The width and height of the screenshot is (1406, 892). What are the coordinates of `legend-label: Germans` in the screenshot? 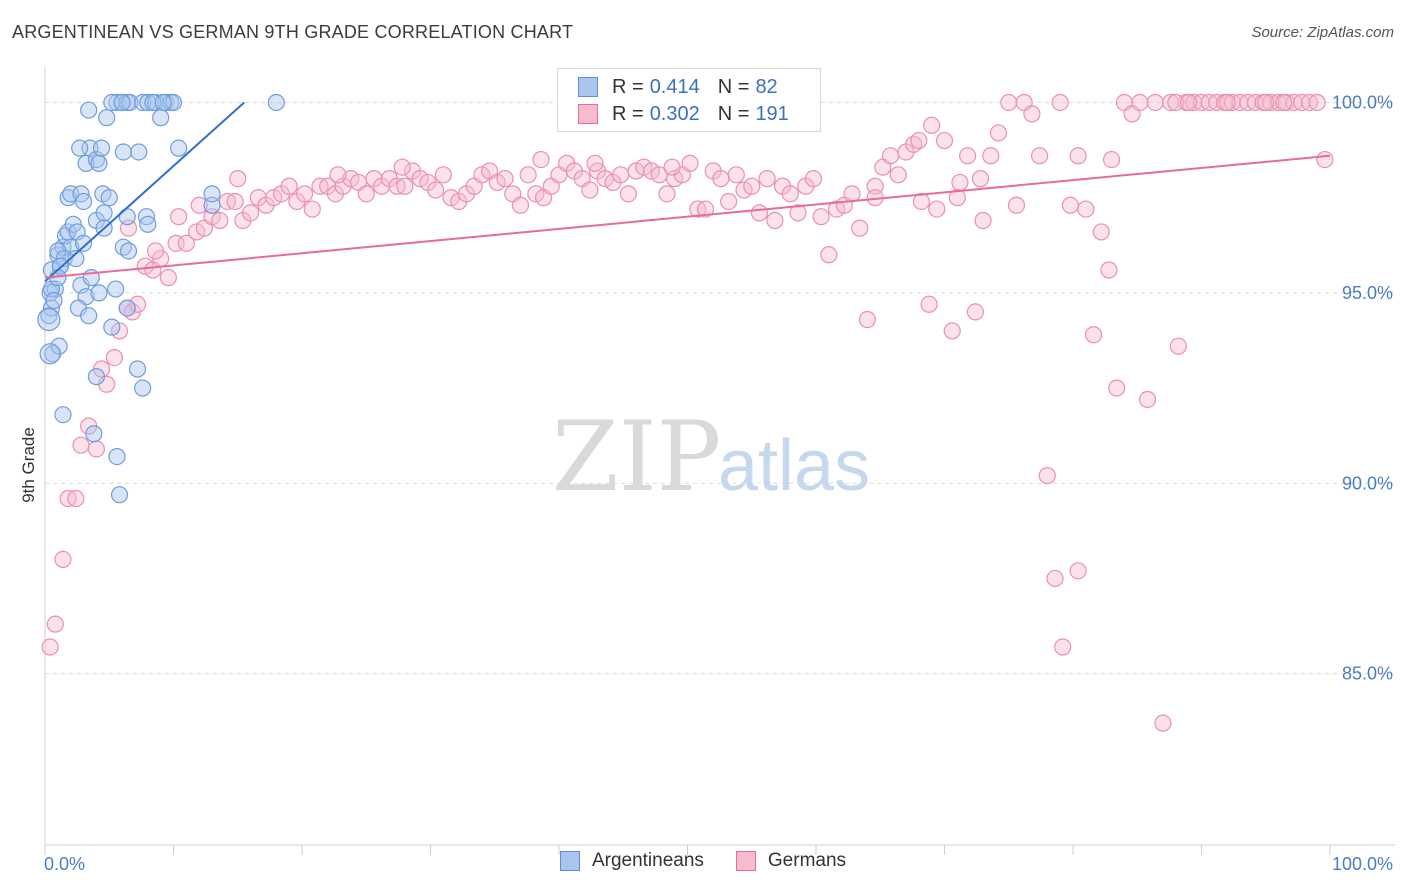 It's located at (807, 860).